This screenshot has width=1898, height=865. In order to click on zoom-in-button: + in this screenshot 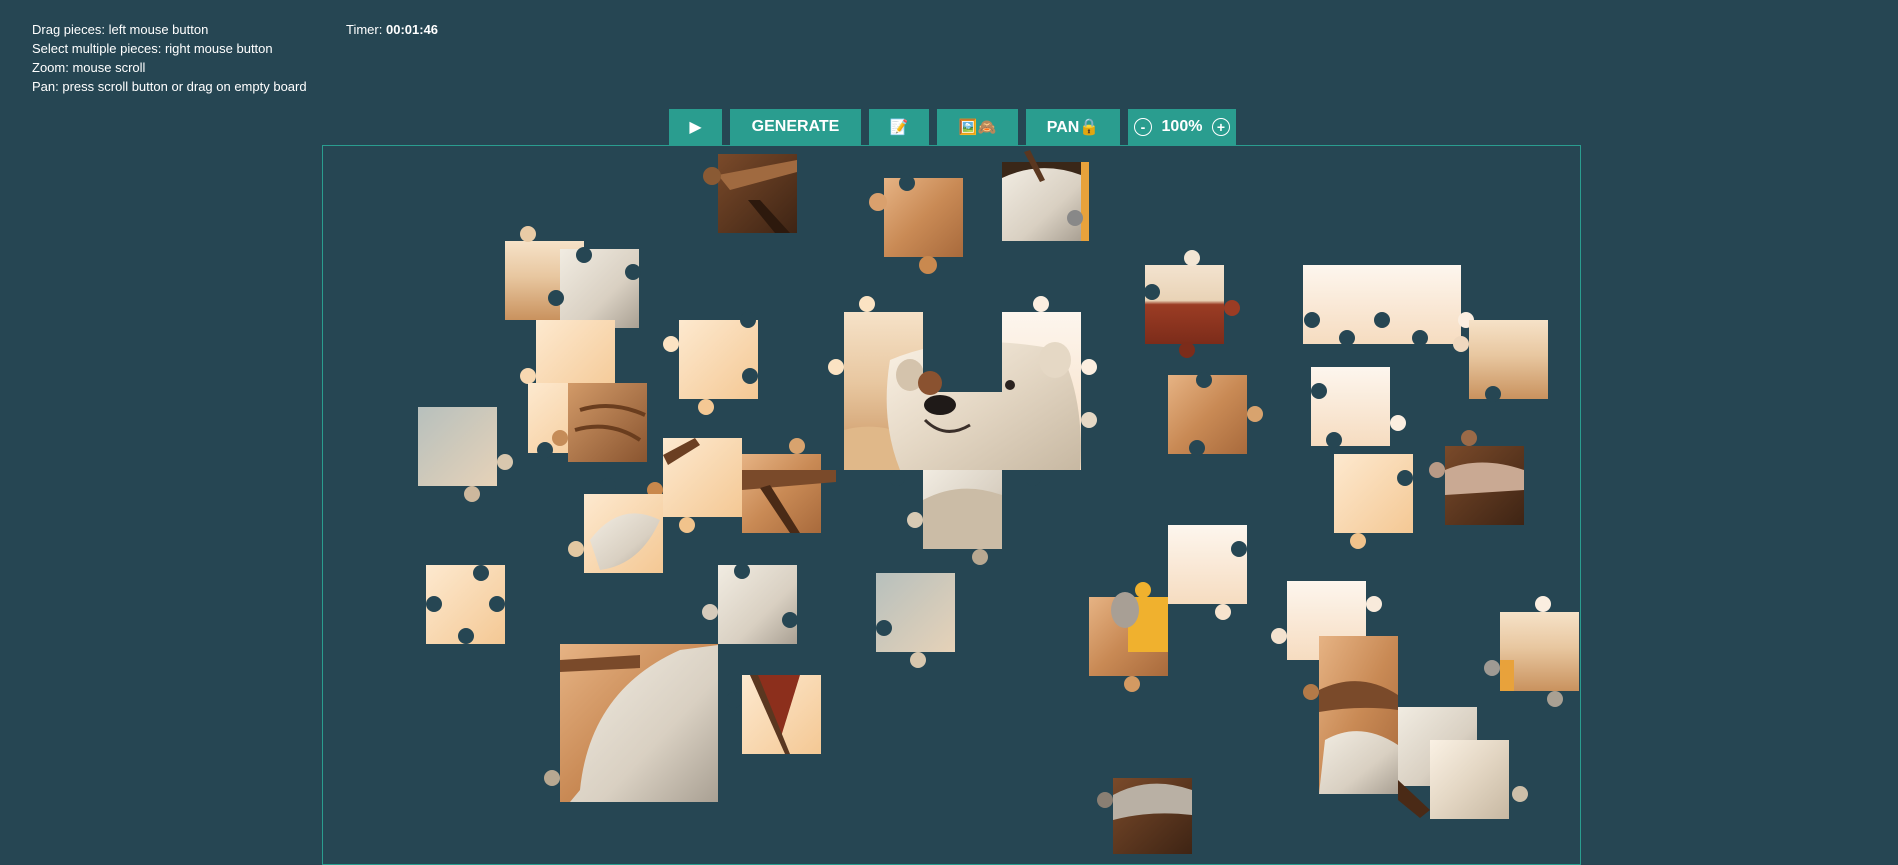, I will do `click(1221, 127)`.